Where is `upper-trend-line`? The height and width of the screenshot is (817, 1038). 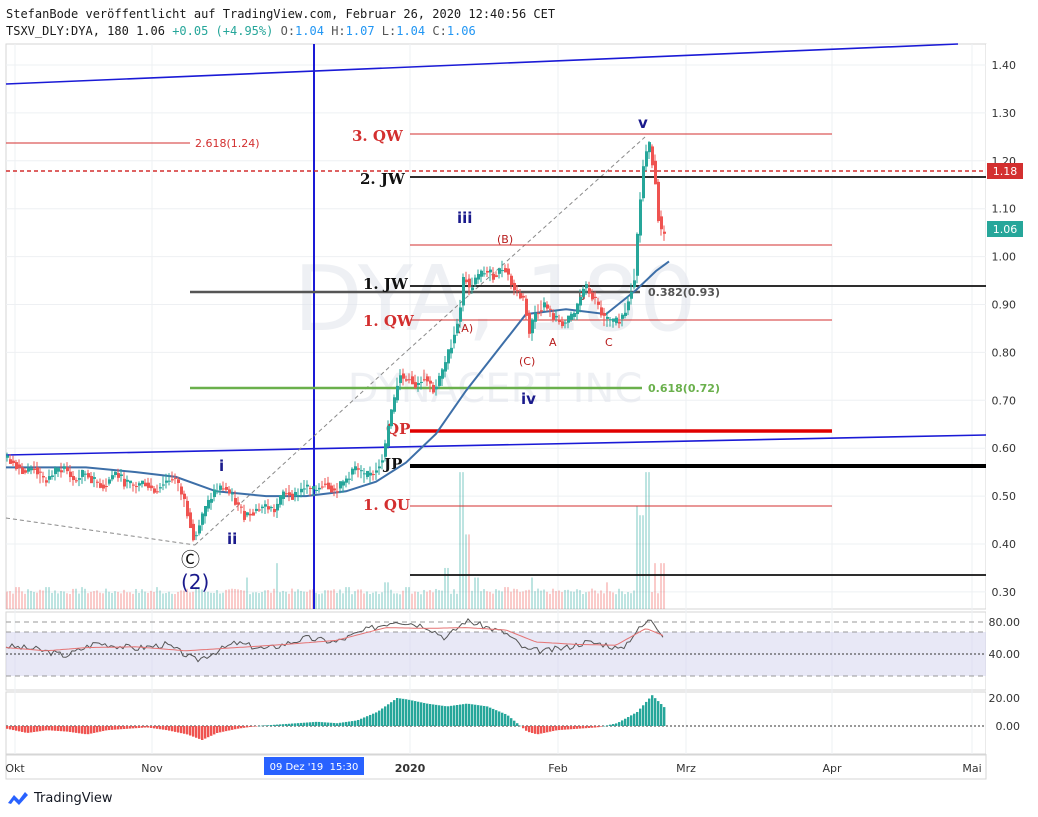
upper-trend-line is located at coordinates (482, 64).